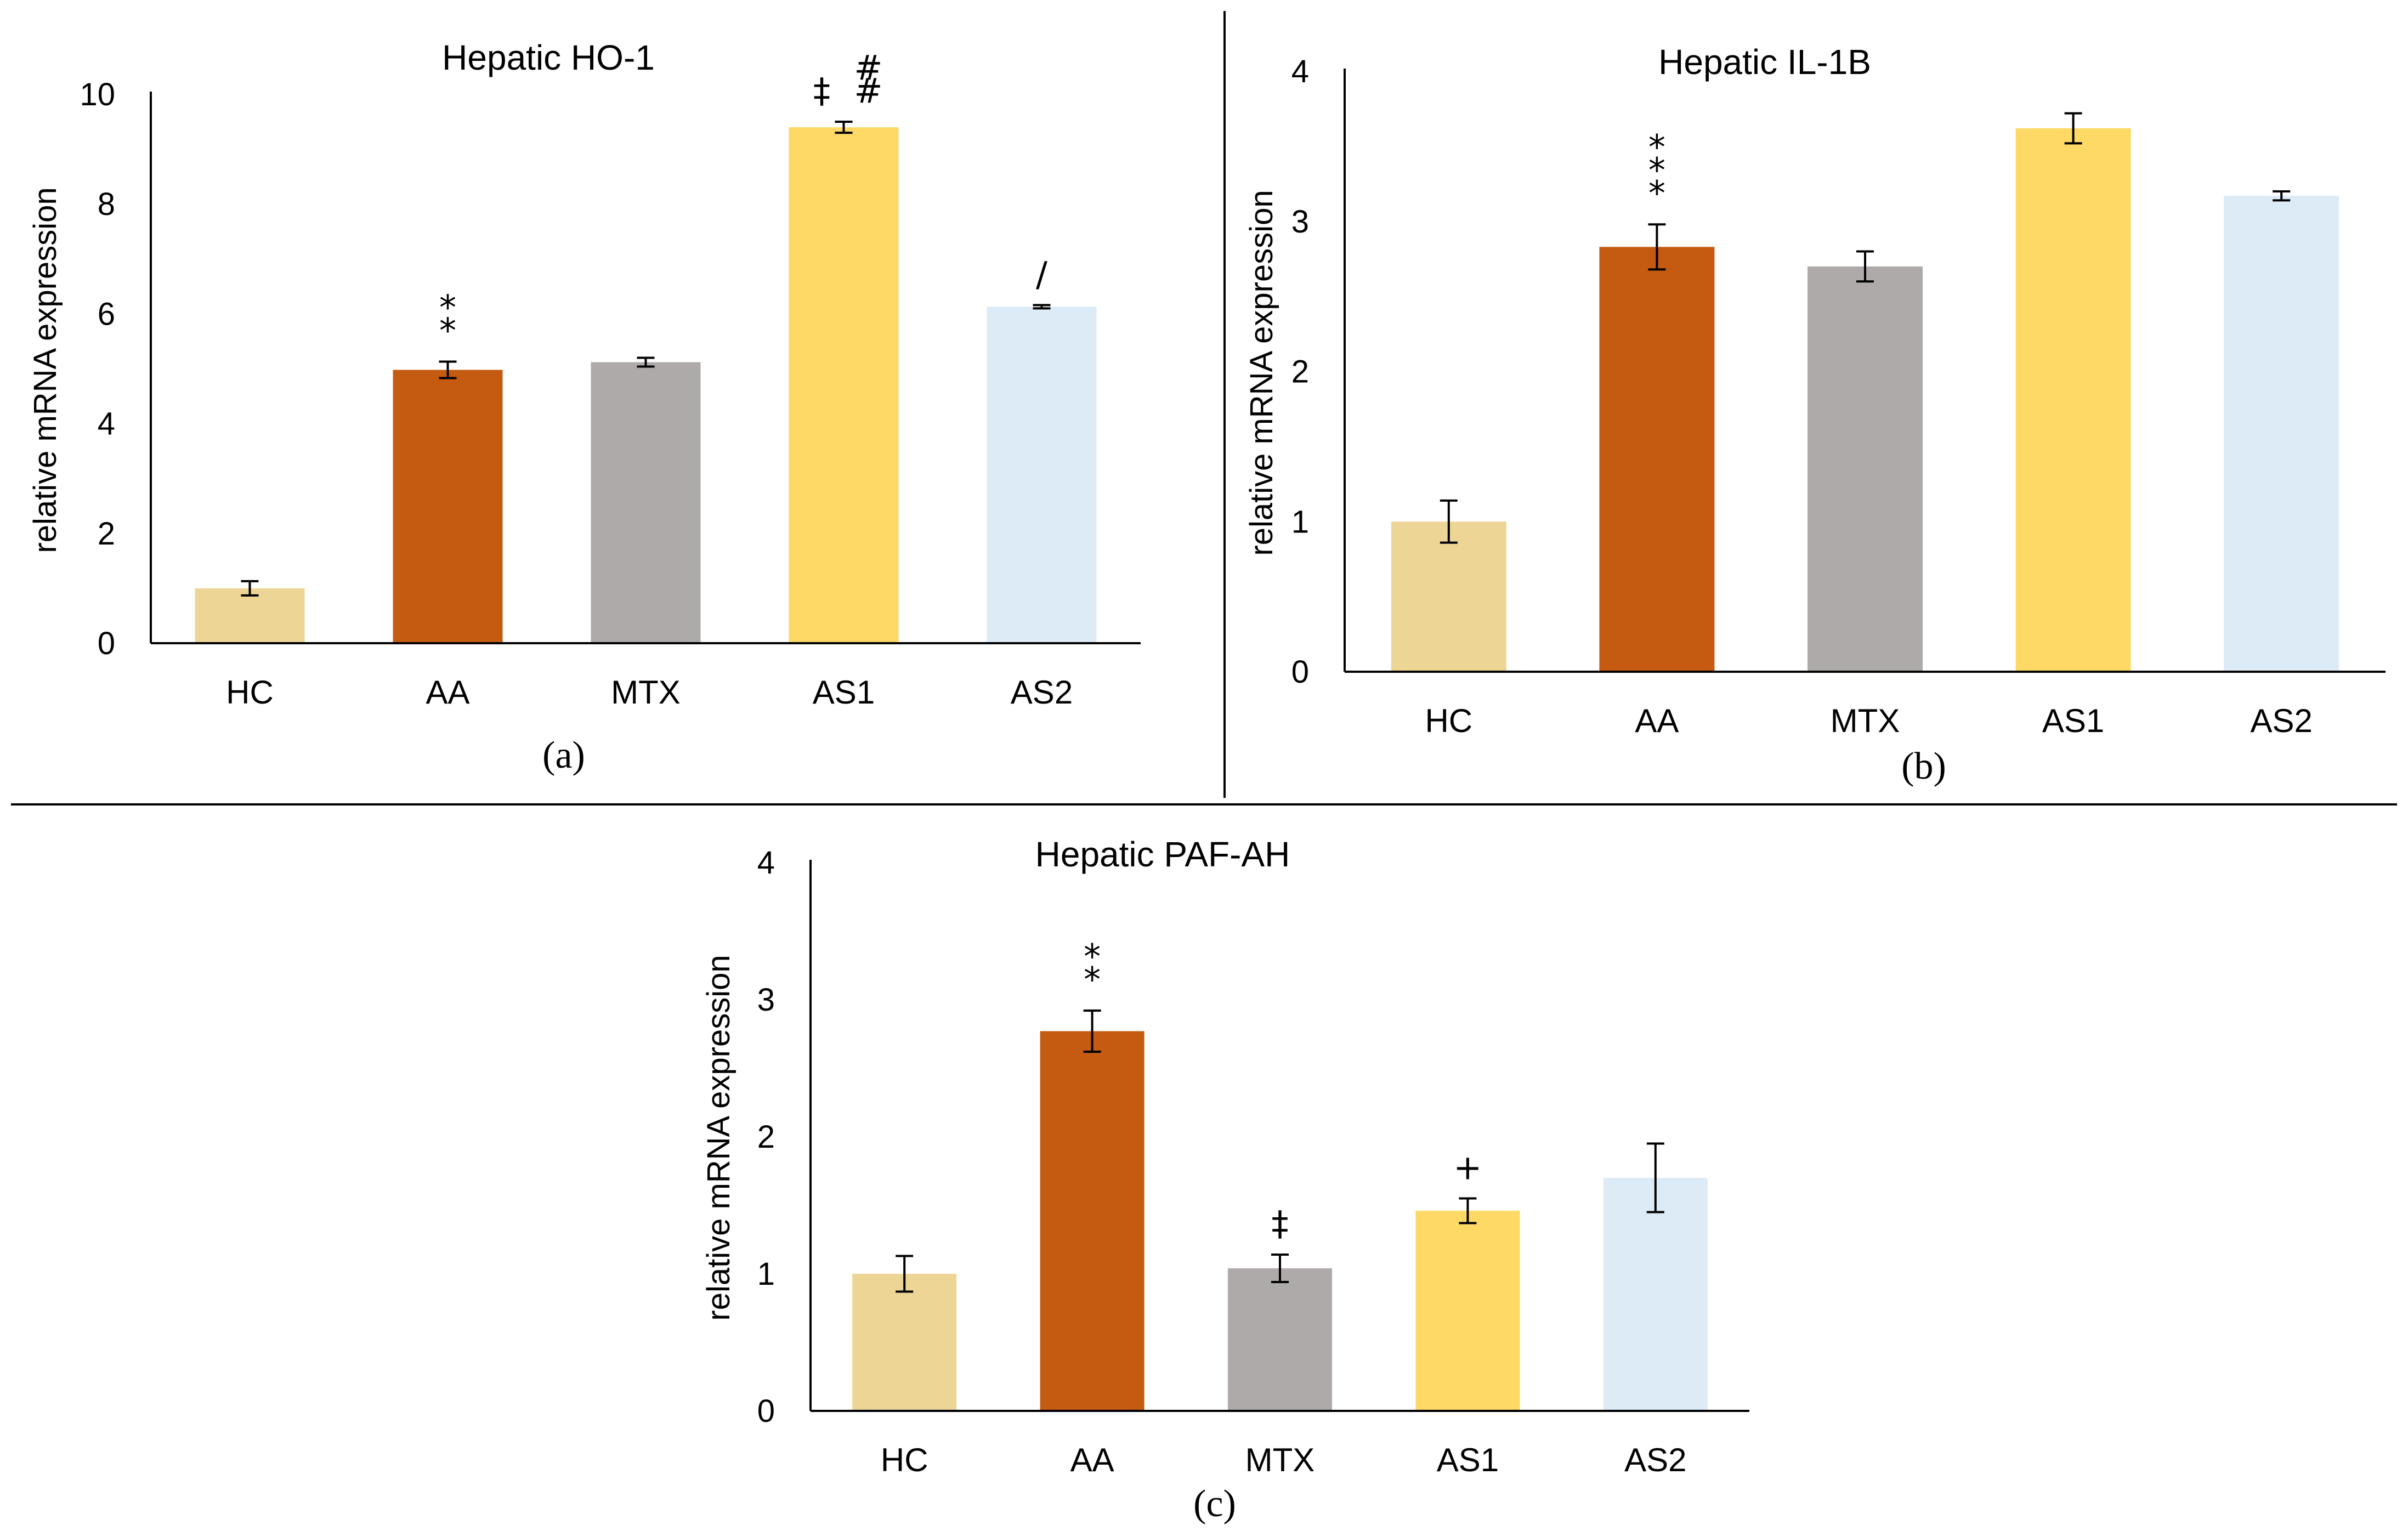 The width and height of the screenshot is (2408, 1537). Describe the element at coordinates (563, 755) in the screenshot. I see `panel-label: (a)` at that location.